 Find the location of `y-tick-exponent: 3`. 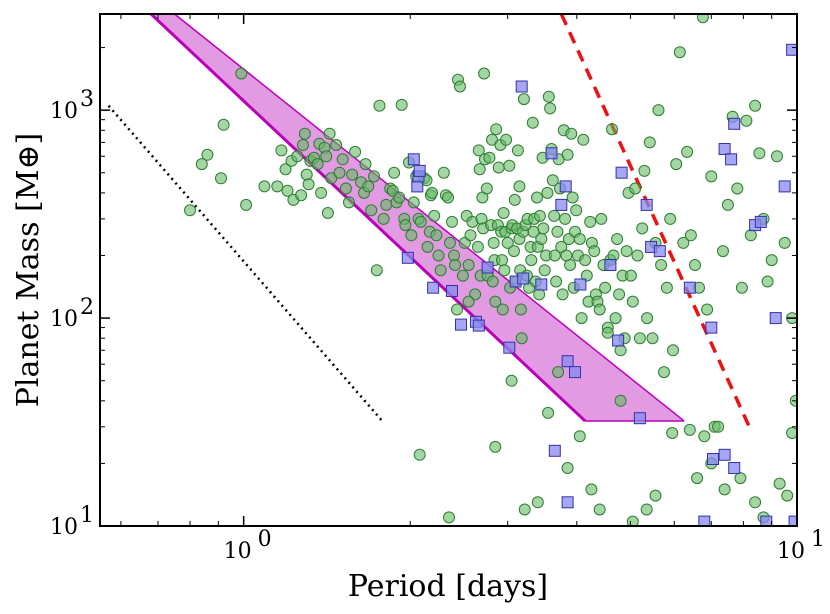

y-tick-exponent: 3 is located at coordinates (87, 99).